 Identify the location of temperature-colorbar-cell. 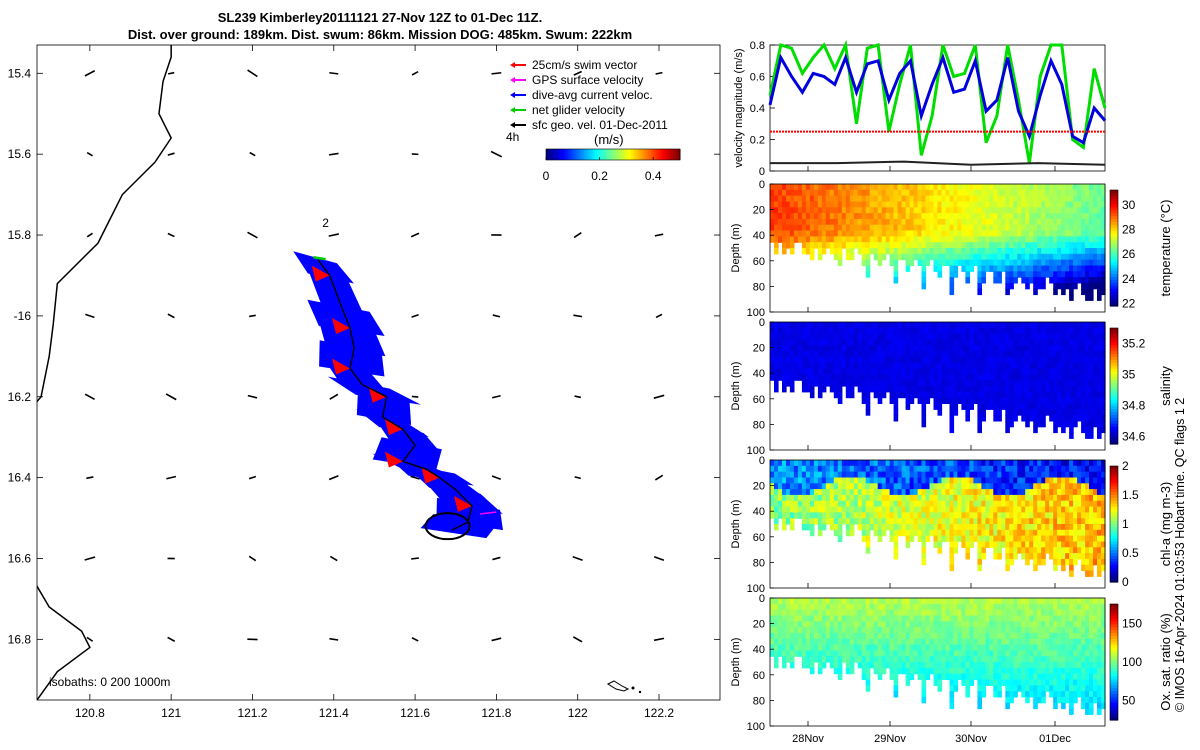
(1114, 305).